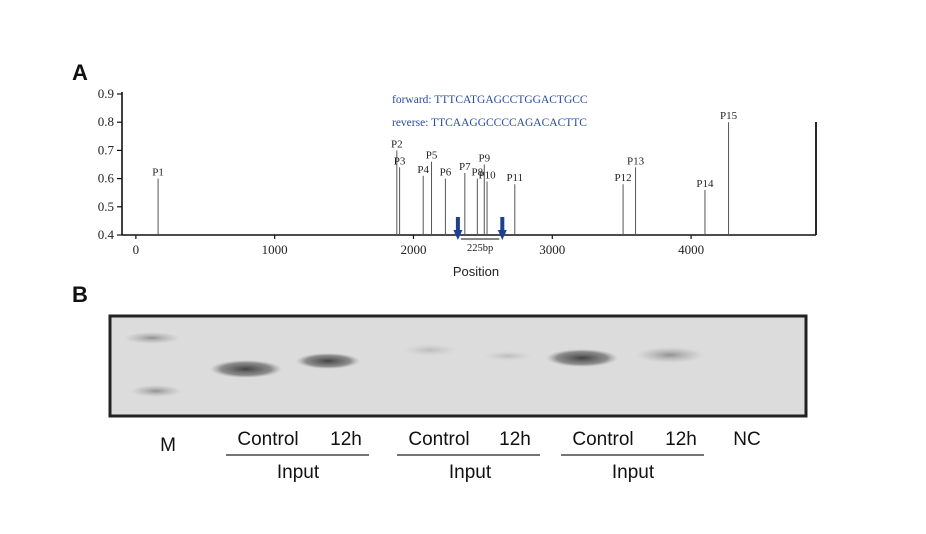  I want to click on bar-label-p9: P9, so click(484, 159).